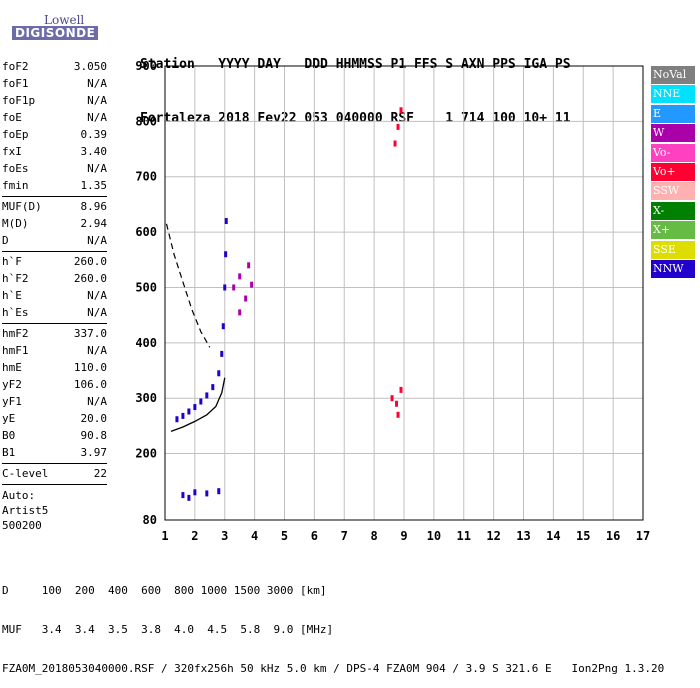 The height and width of the screenshot is (688, 700). Describe the element at coordinates (146, 177) in the screenshot. I see `y-tick-label: 700` at that location.